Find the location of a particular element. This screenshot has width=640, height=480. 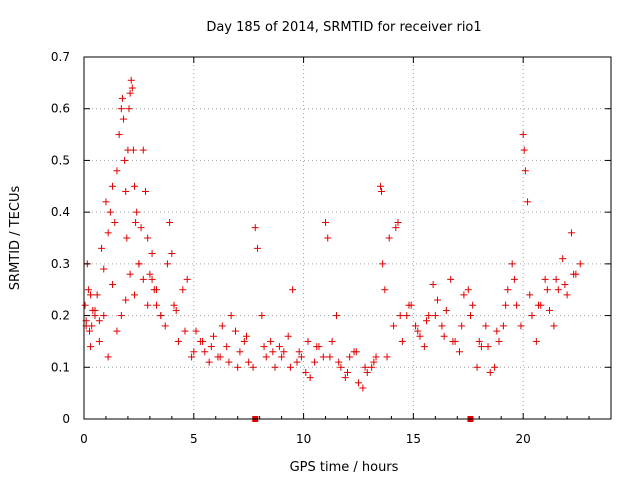

y-tick-label: 0.1 is located at coordinates (60, 367).